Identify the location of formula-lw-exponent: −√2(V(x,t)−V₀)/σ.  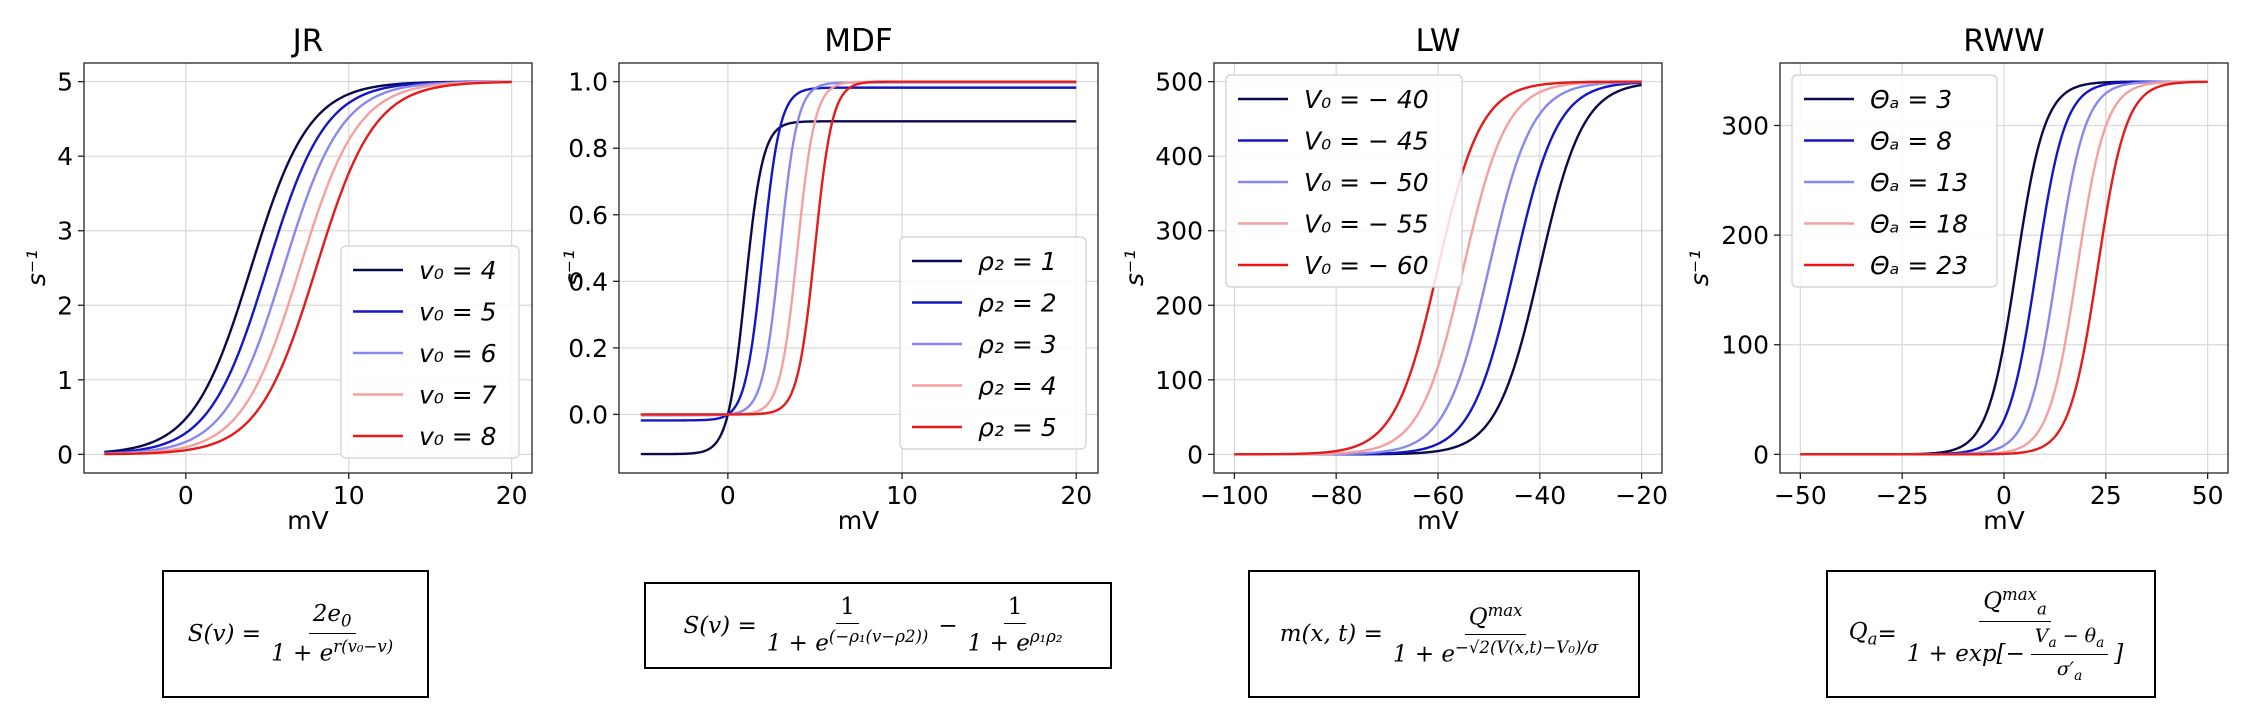
(1527, 647).